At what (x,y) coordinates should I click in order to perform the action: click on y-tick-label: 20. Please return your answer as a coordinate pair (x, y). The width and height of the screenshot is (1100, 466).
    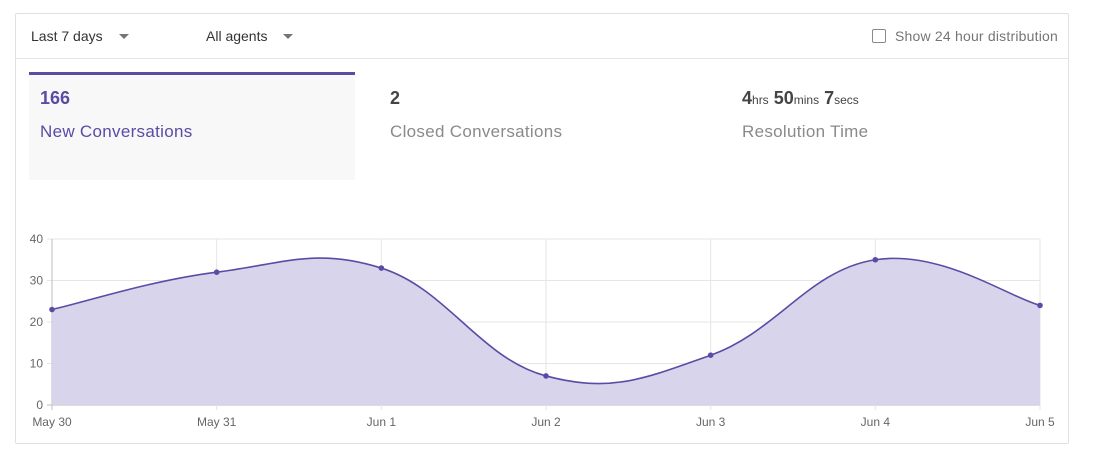
    Looking at the image, I should click on (37, 322).